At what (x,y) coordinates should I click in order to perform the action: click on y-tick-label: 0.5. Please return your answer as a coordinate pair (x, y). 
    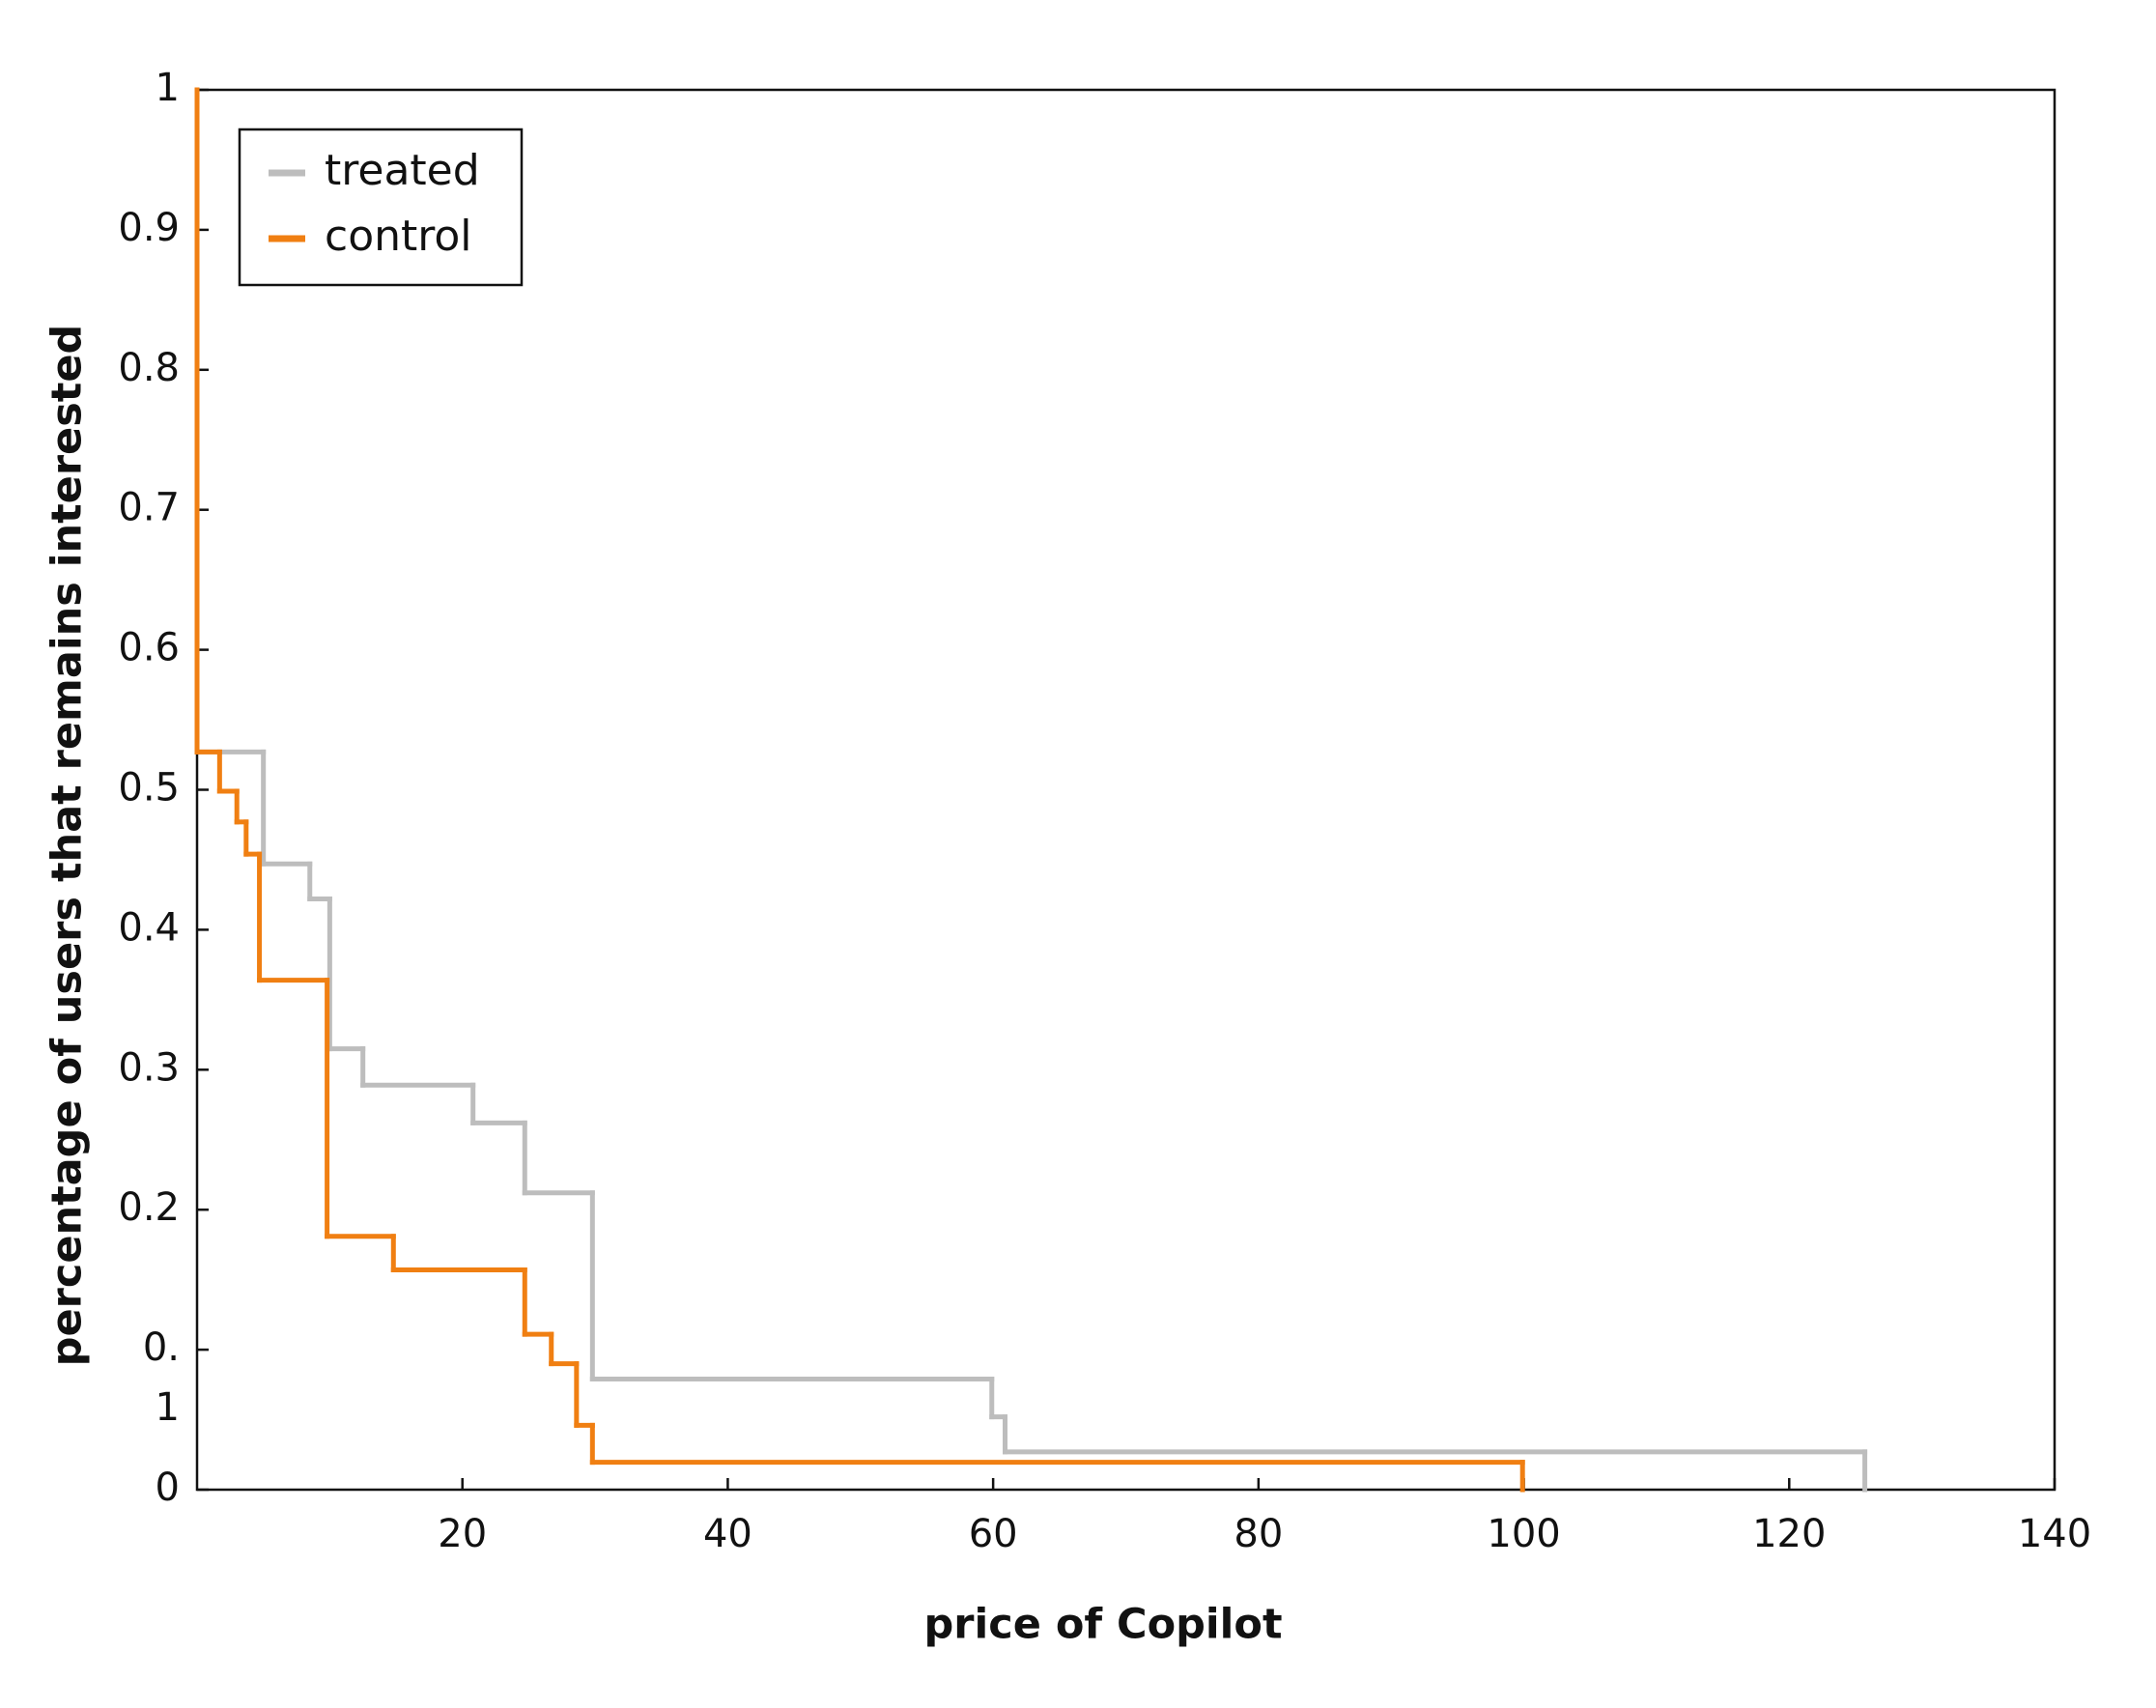
    Looking at the image, I should click on (149, 788).